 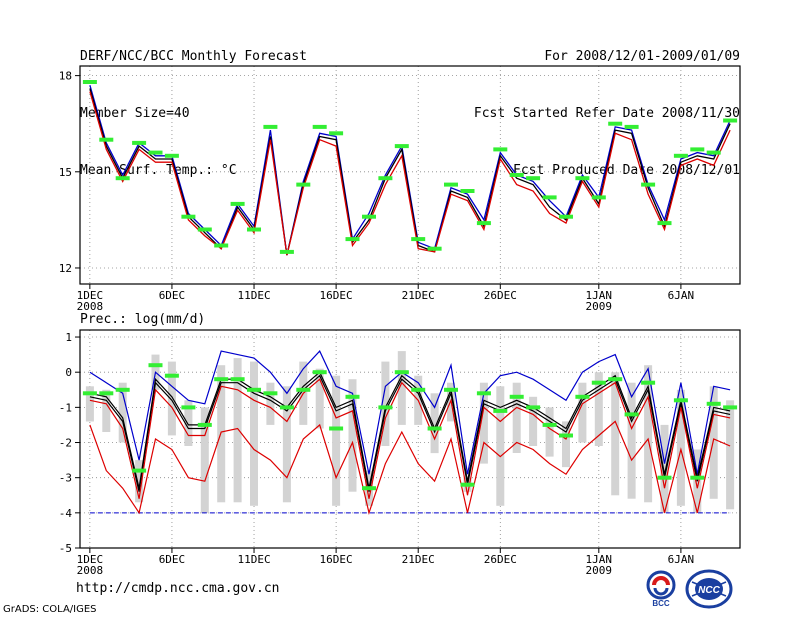 I want to click on y-tick-label: -5, so click(x=65, y=548).